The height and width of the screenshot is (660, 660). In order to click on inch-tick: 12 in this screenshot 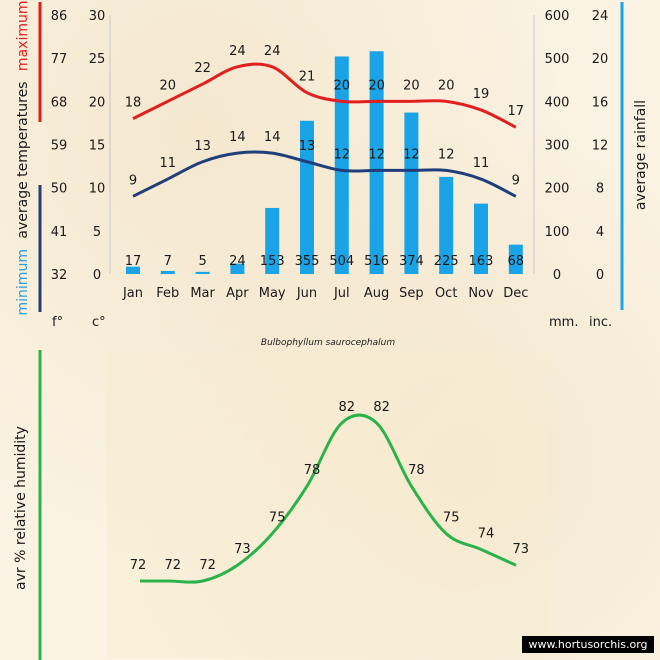, I will do `click(600, 146)`.